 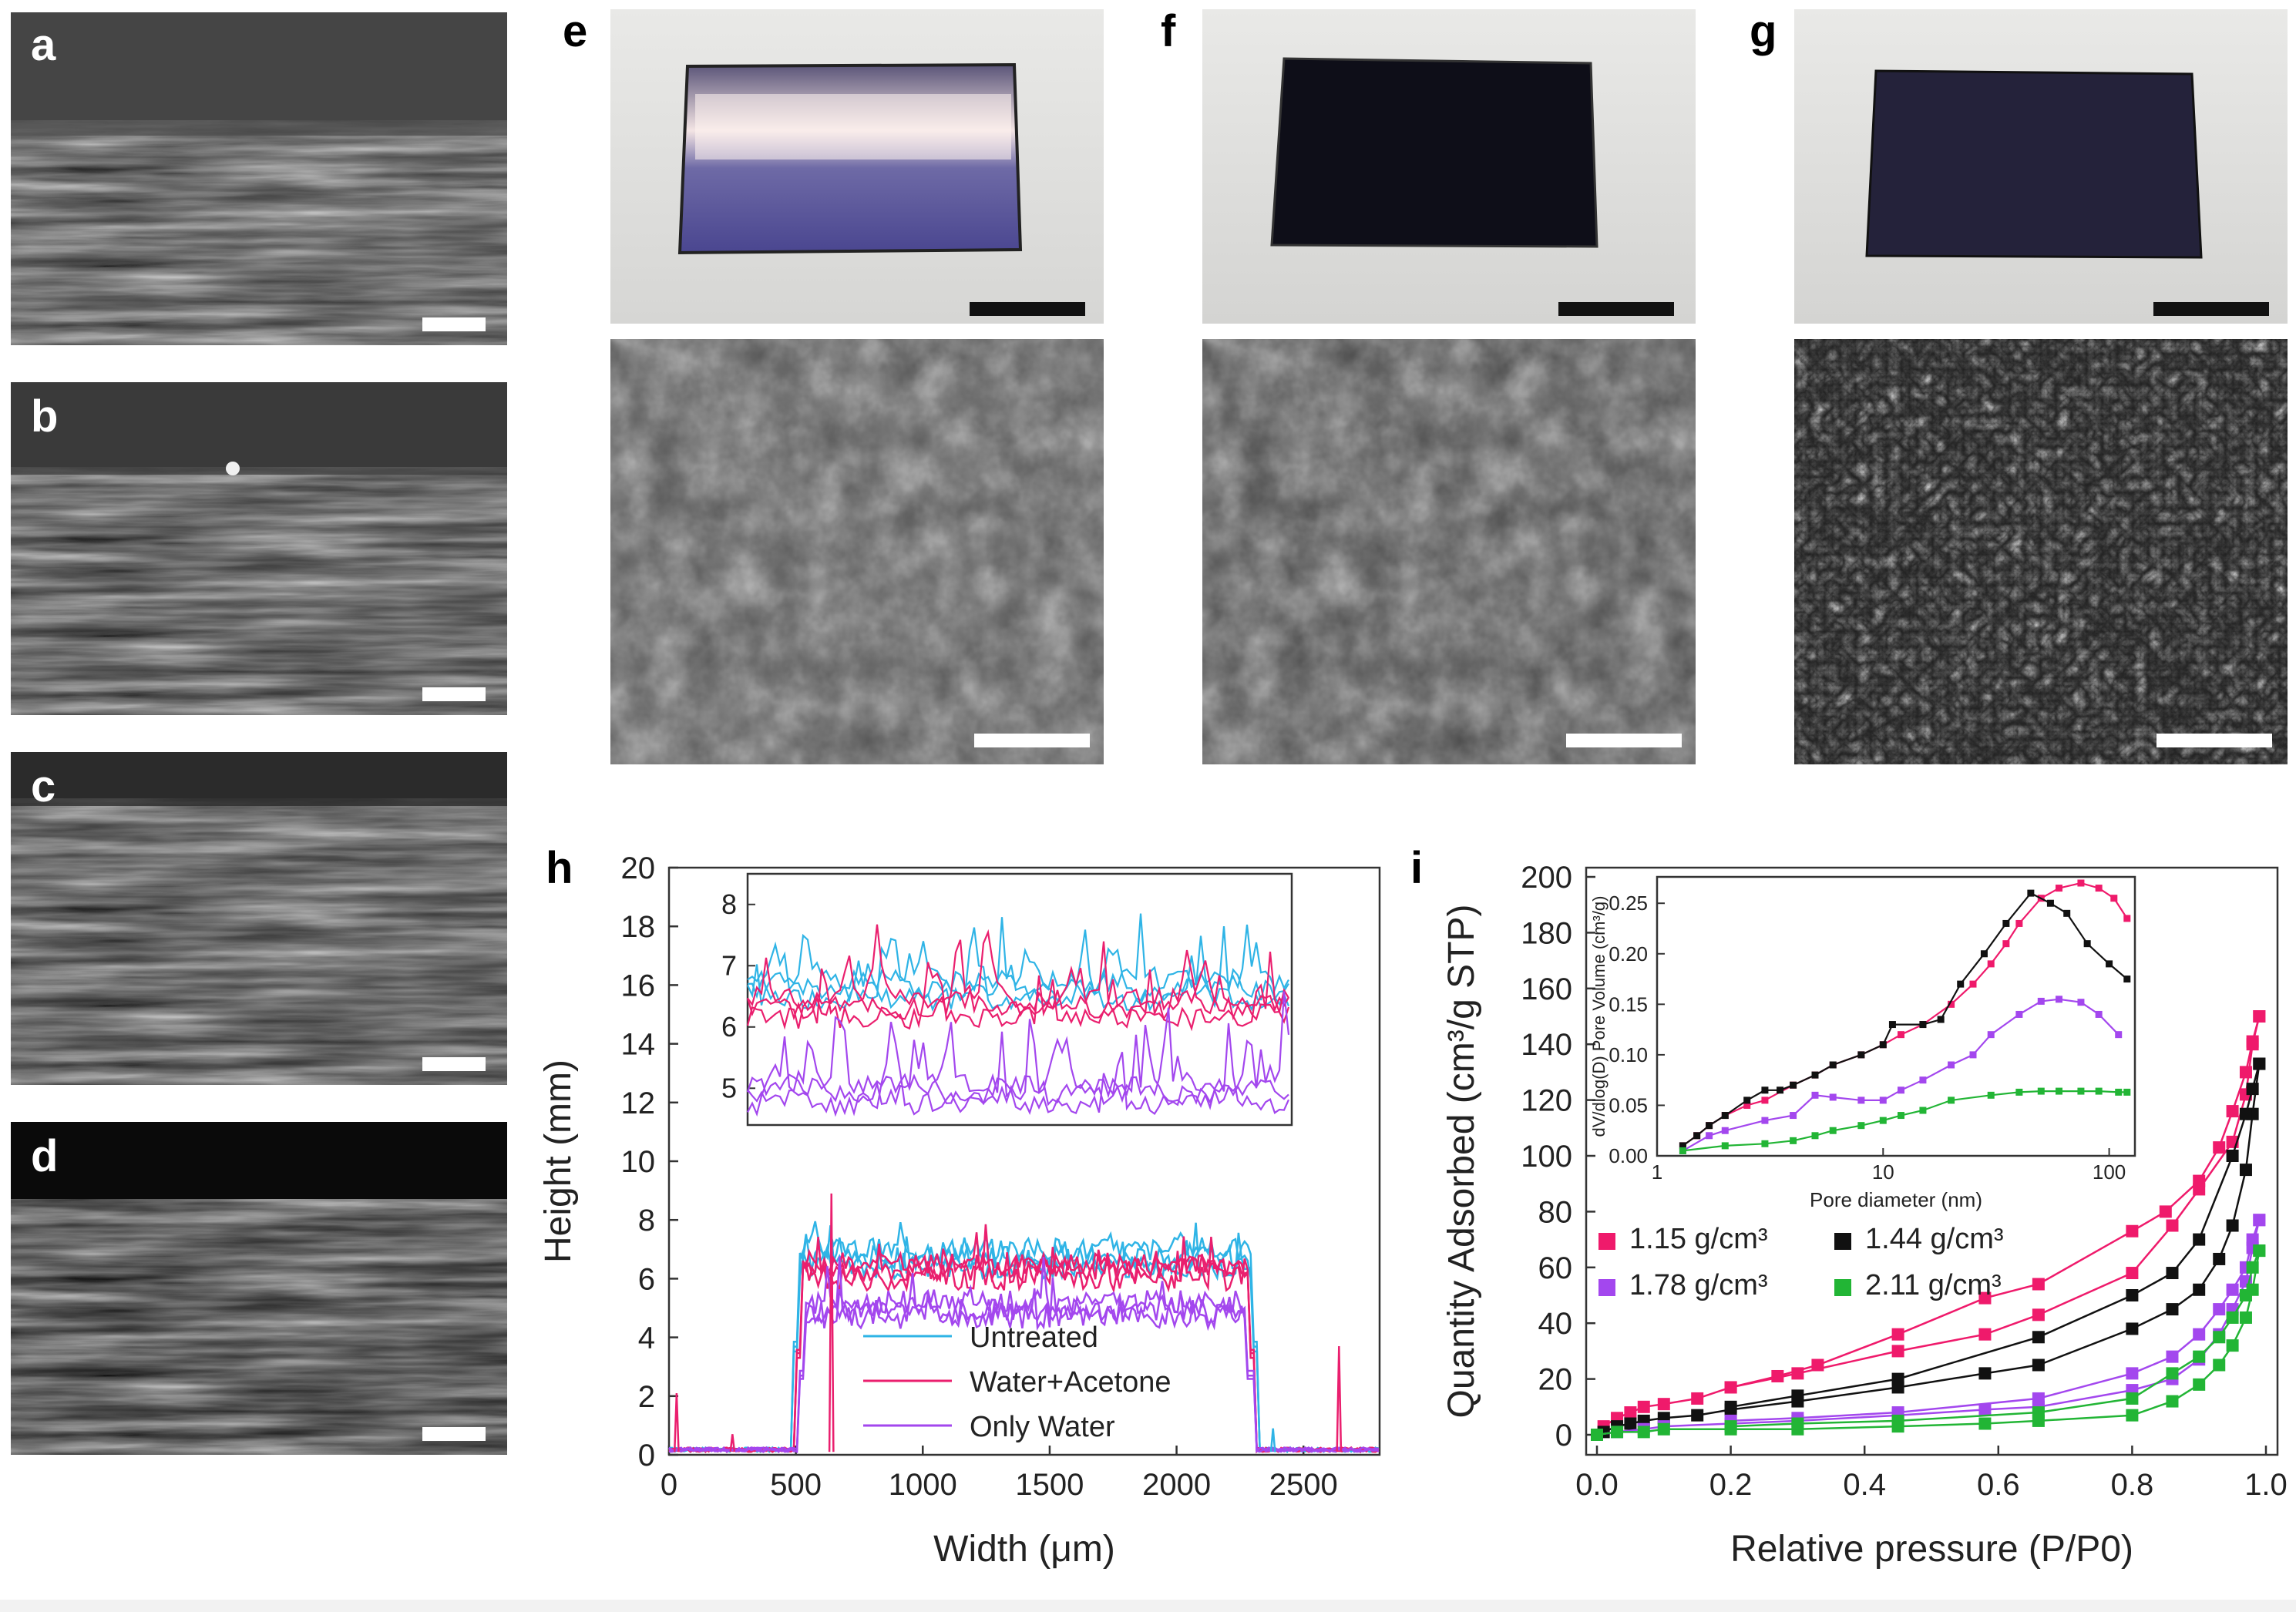 I want to click on panel-label-i: i, so click(x=1417, y=868).